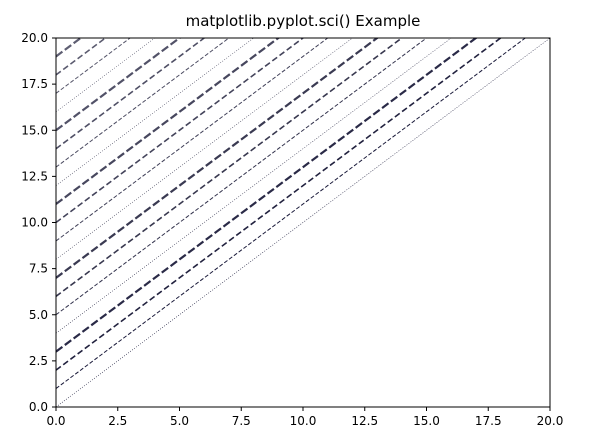  I want to click on x-tick-label: 17.5, so click(488, 421).